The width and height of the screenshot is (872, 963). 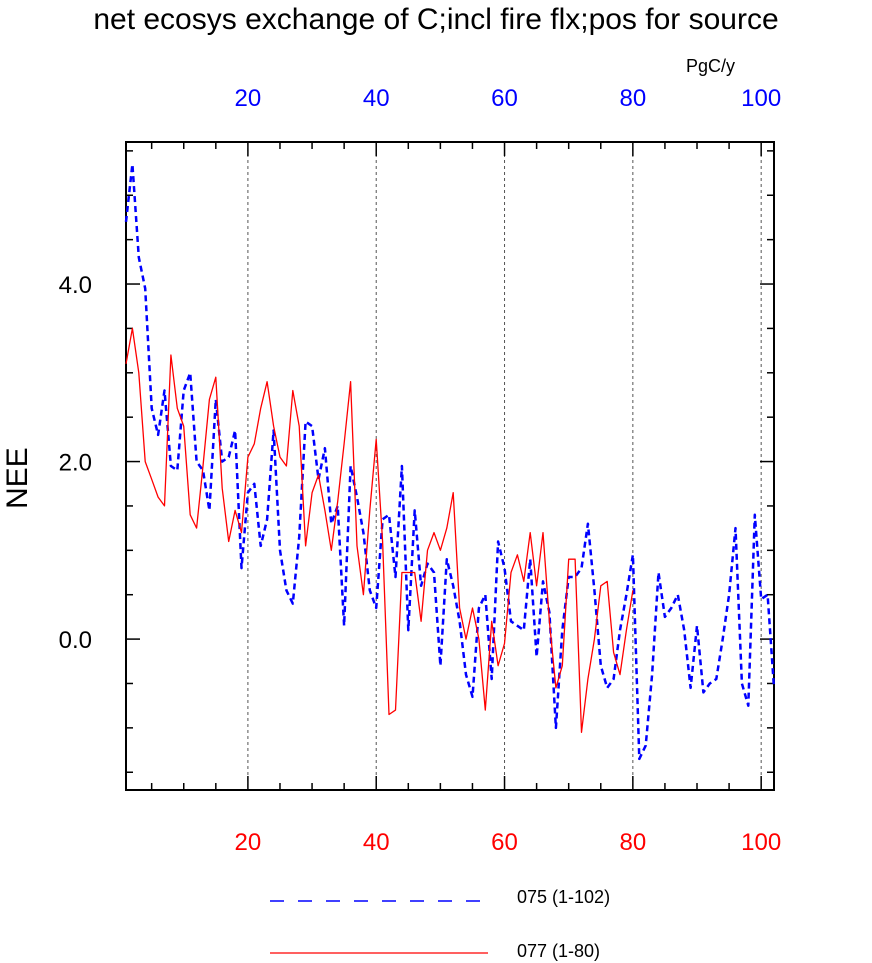 I want to click on top-tick-label: 40, so click(x=376, y=98).